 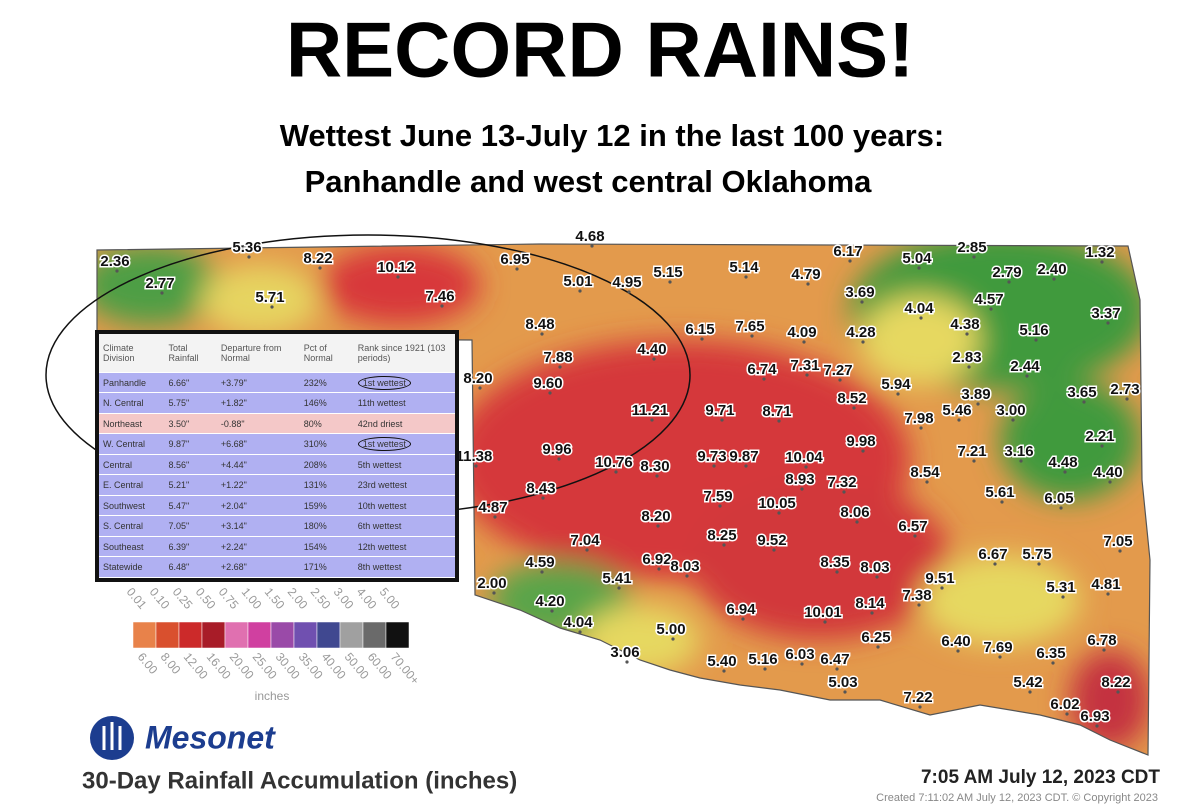 I want to click on legend-label: 0.75, so click(x=229, y=598).